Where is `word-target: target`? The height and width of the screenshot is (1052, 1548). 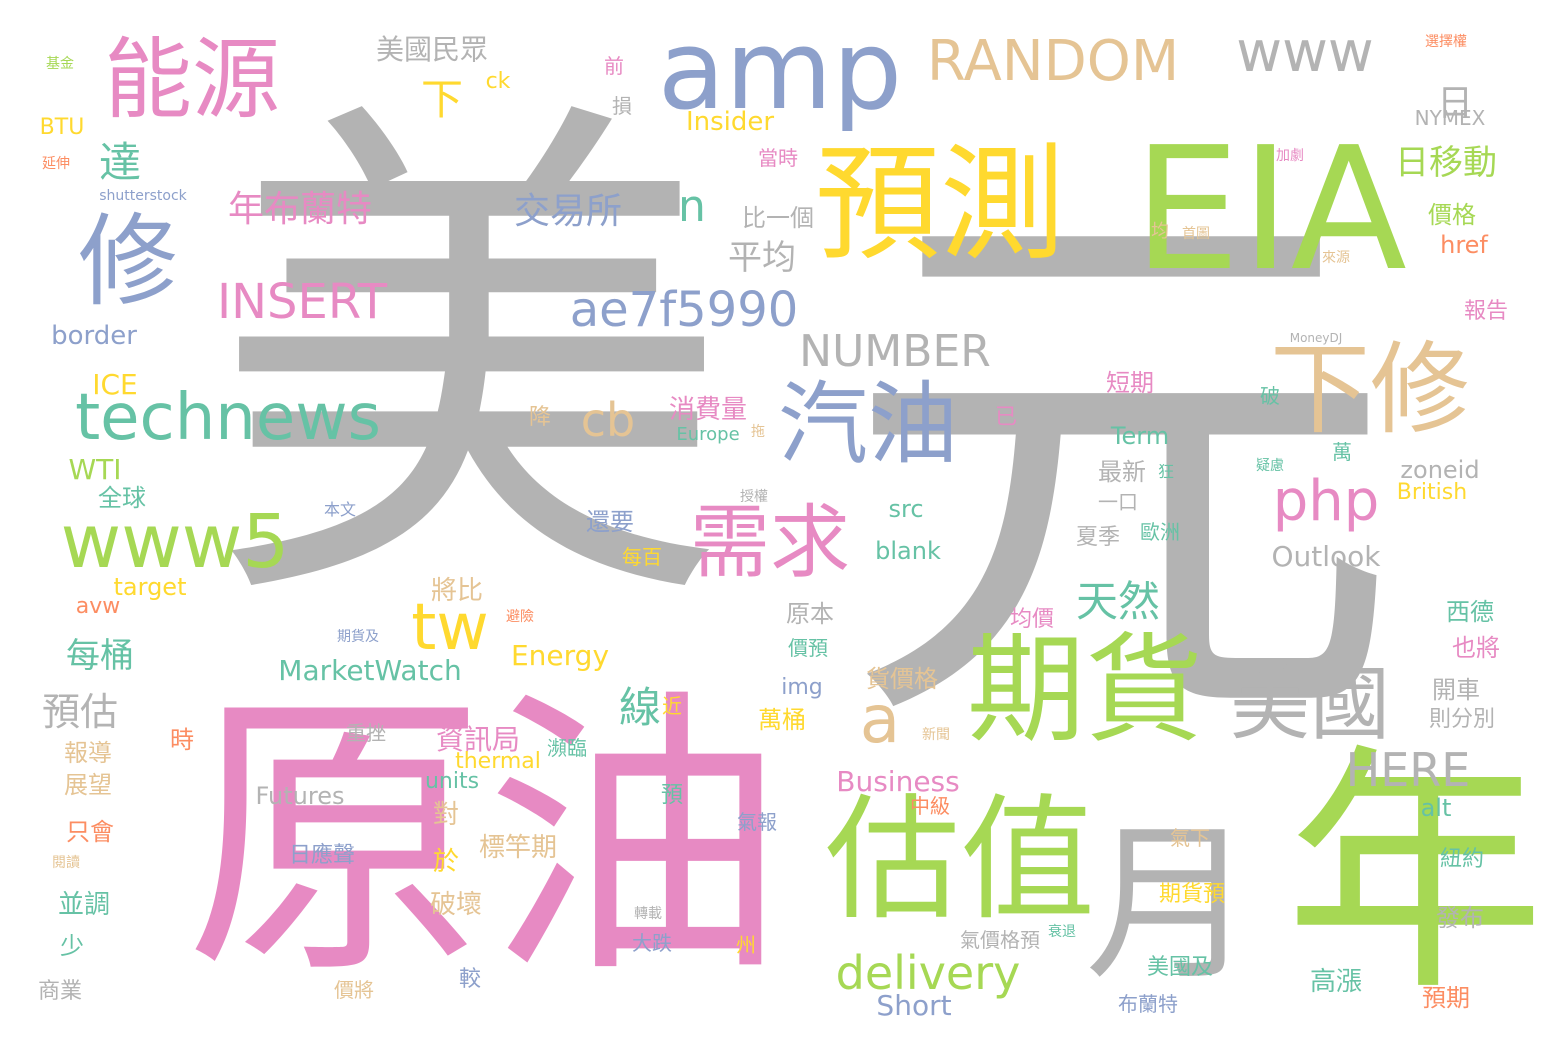 word-target: target is located at coordinates (150, 587).